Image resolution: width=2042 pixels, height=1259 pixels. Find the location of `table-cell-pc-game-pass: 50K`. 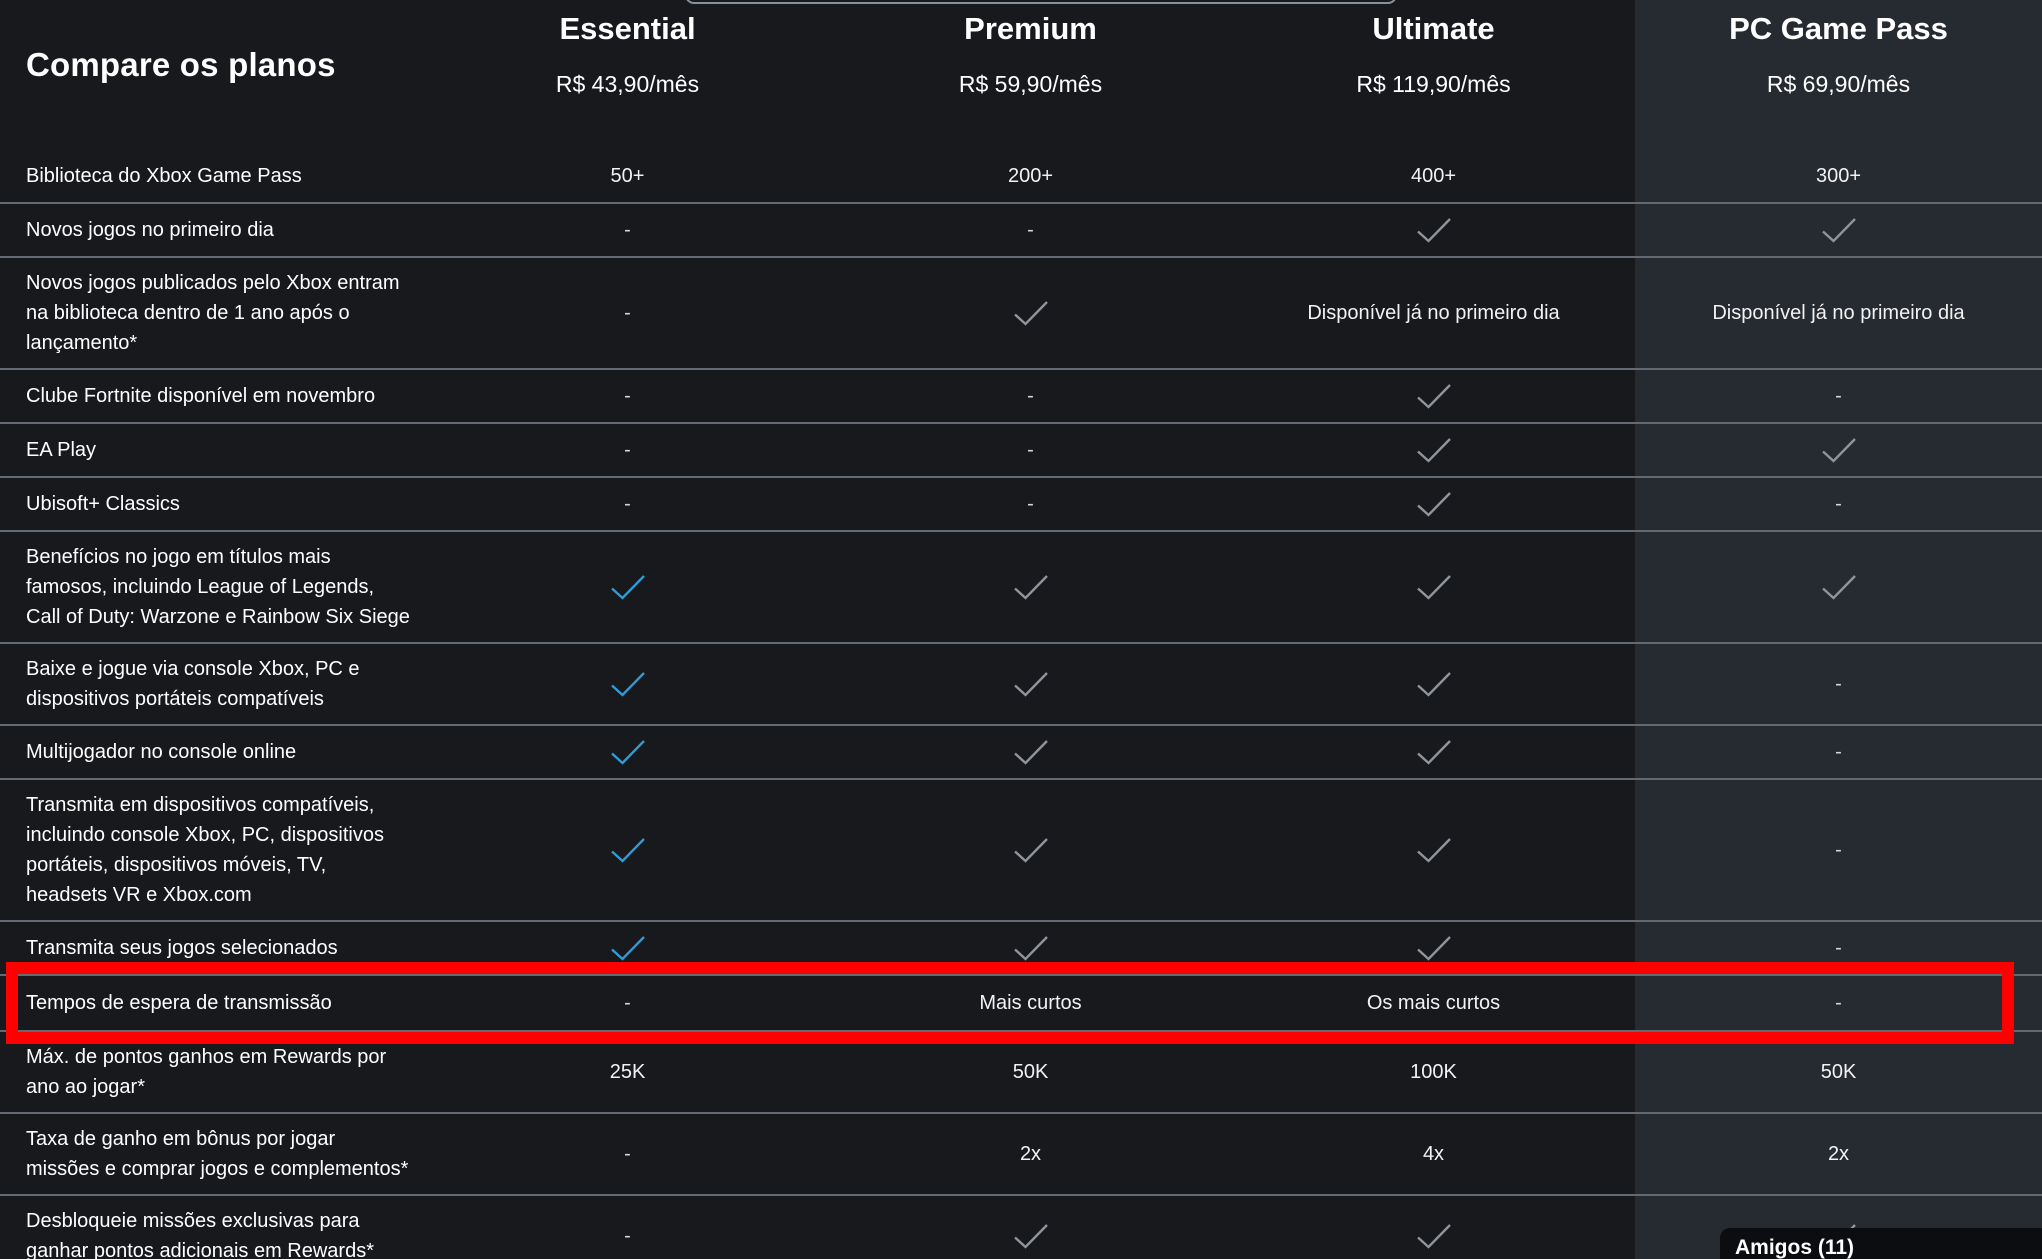

table-cell-pc-game-pass: 50K is located at coordinates (1838, 1071).